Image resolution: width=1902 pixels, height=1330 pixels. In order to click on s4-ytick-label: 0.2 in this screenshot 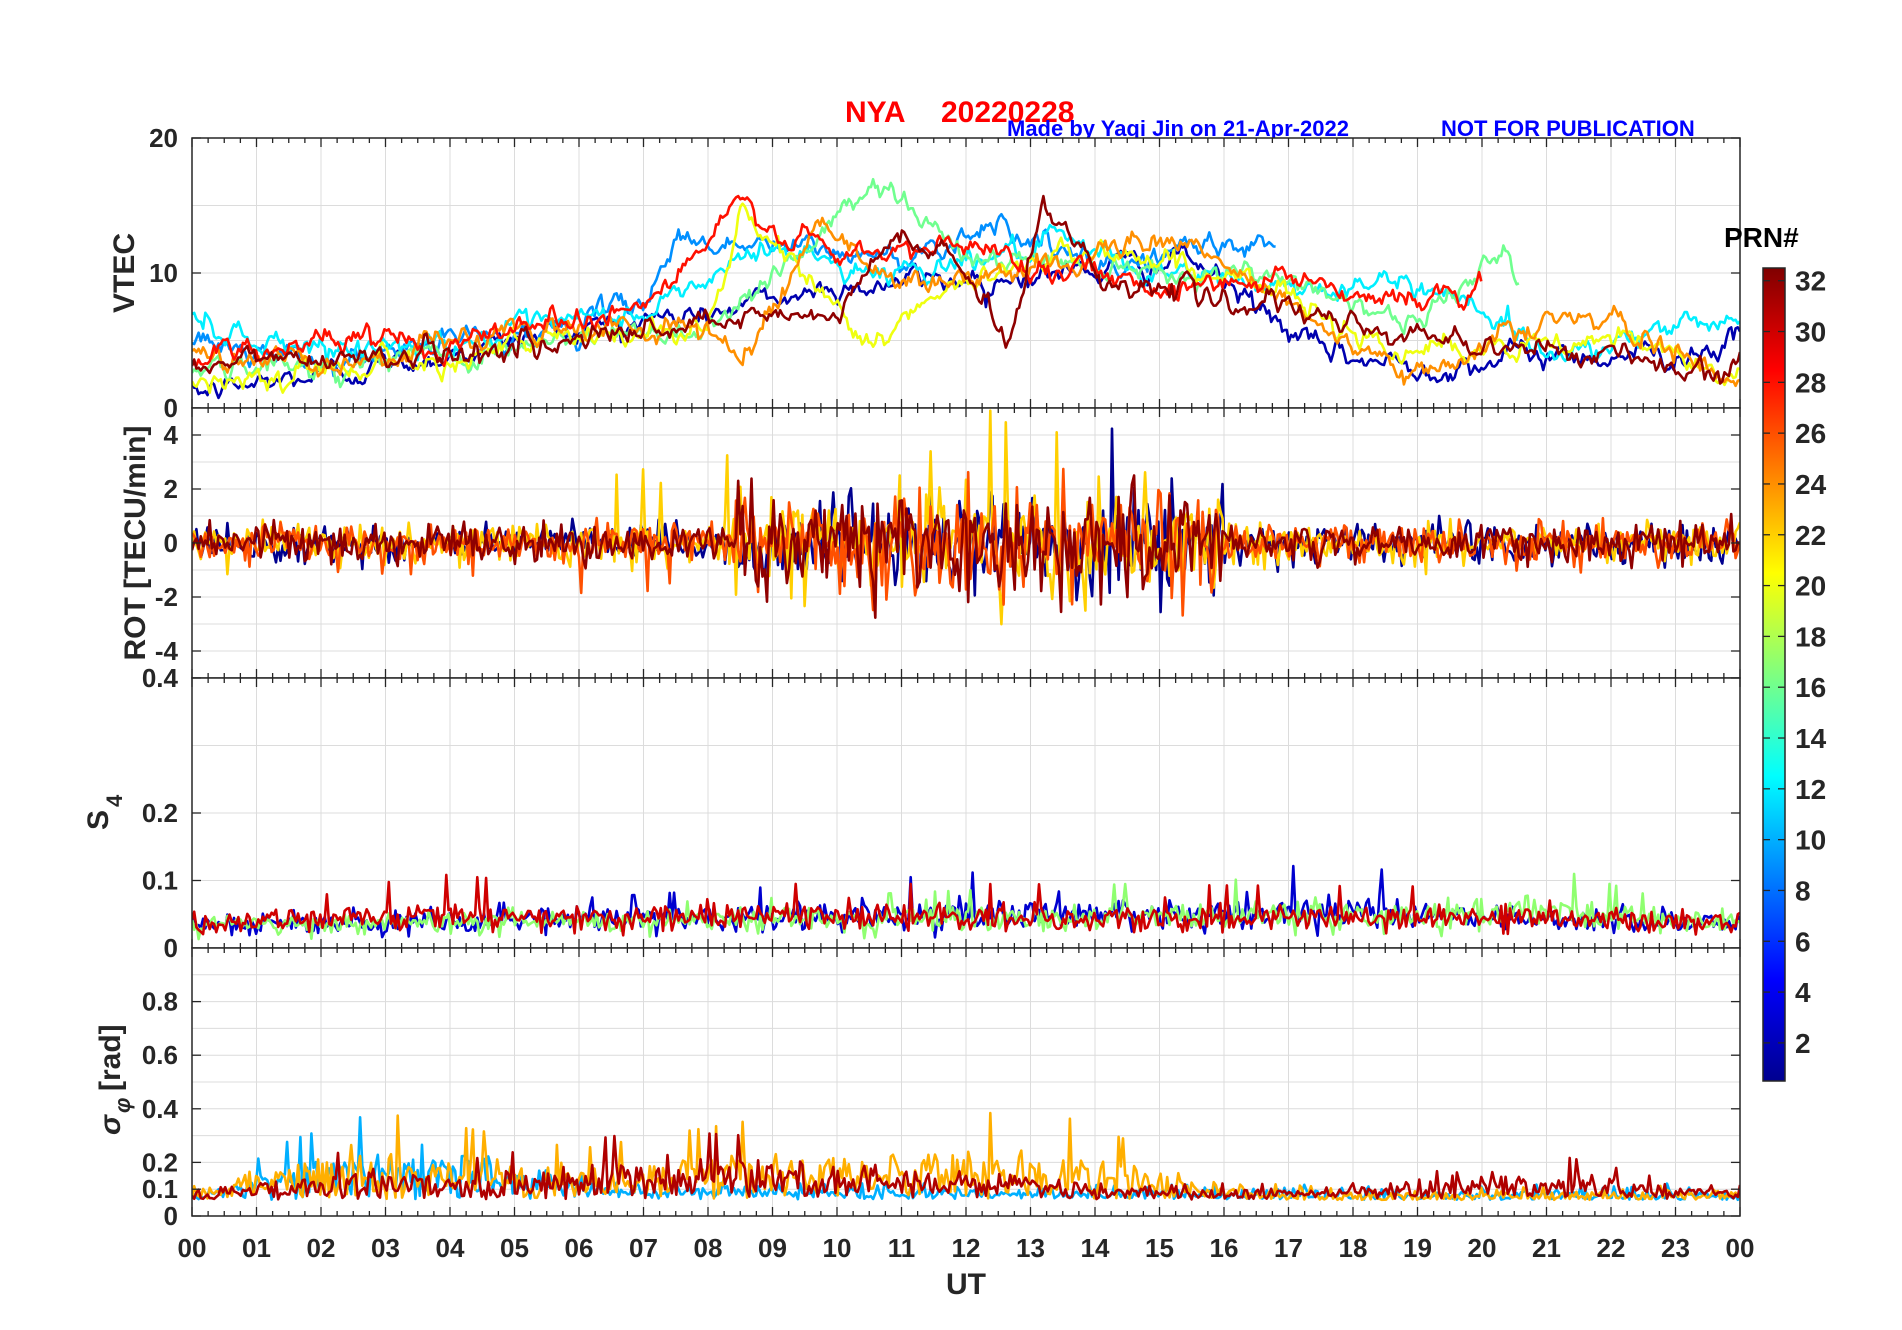, I will do `click(160, 813)`.